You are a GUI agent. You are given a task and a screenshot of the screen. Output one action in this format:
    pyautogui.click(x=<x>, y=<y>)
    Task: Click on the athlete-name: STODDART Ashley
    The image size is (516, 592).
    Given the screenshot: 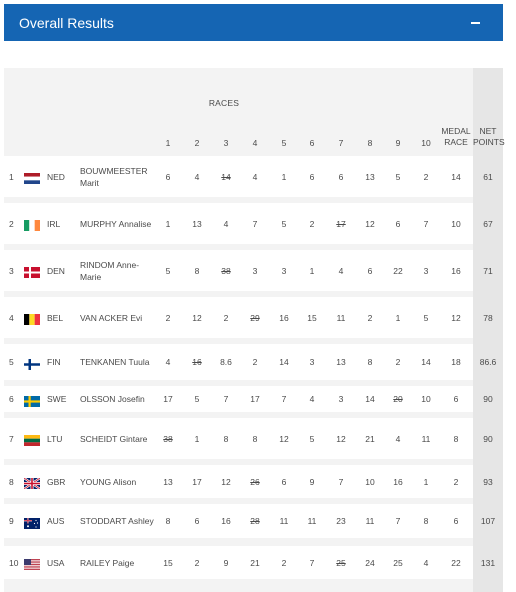 What is the action you would take?
    pyautogui.click(x=117, y=521)
    